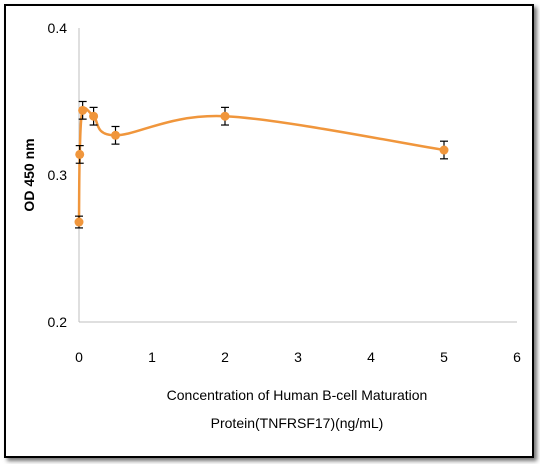 Image resolution: width=540 pixels, height=464 pixels. I want to click on x-axis-label-line-2: Protein(TNFRSF17)(ng/mL), so click(297, 423).